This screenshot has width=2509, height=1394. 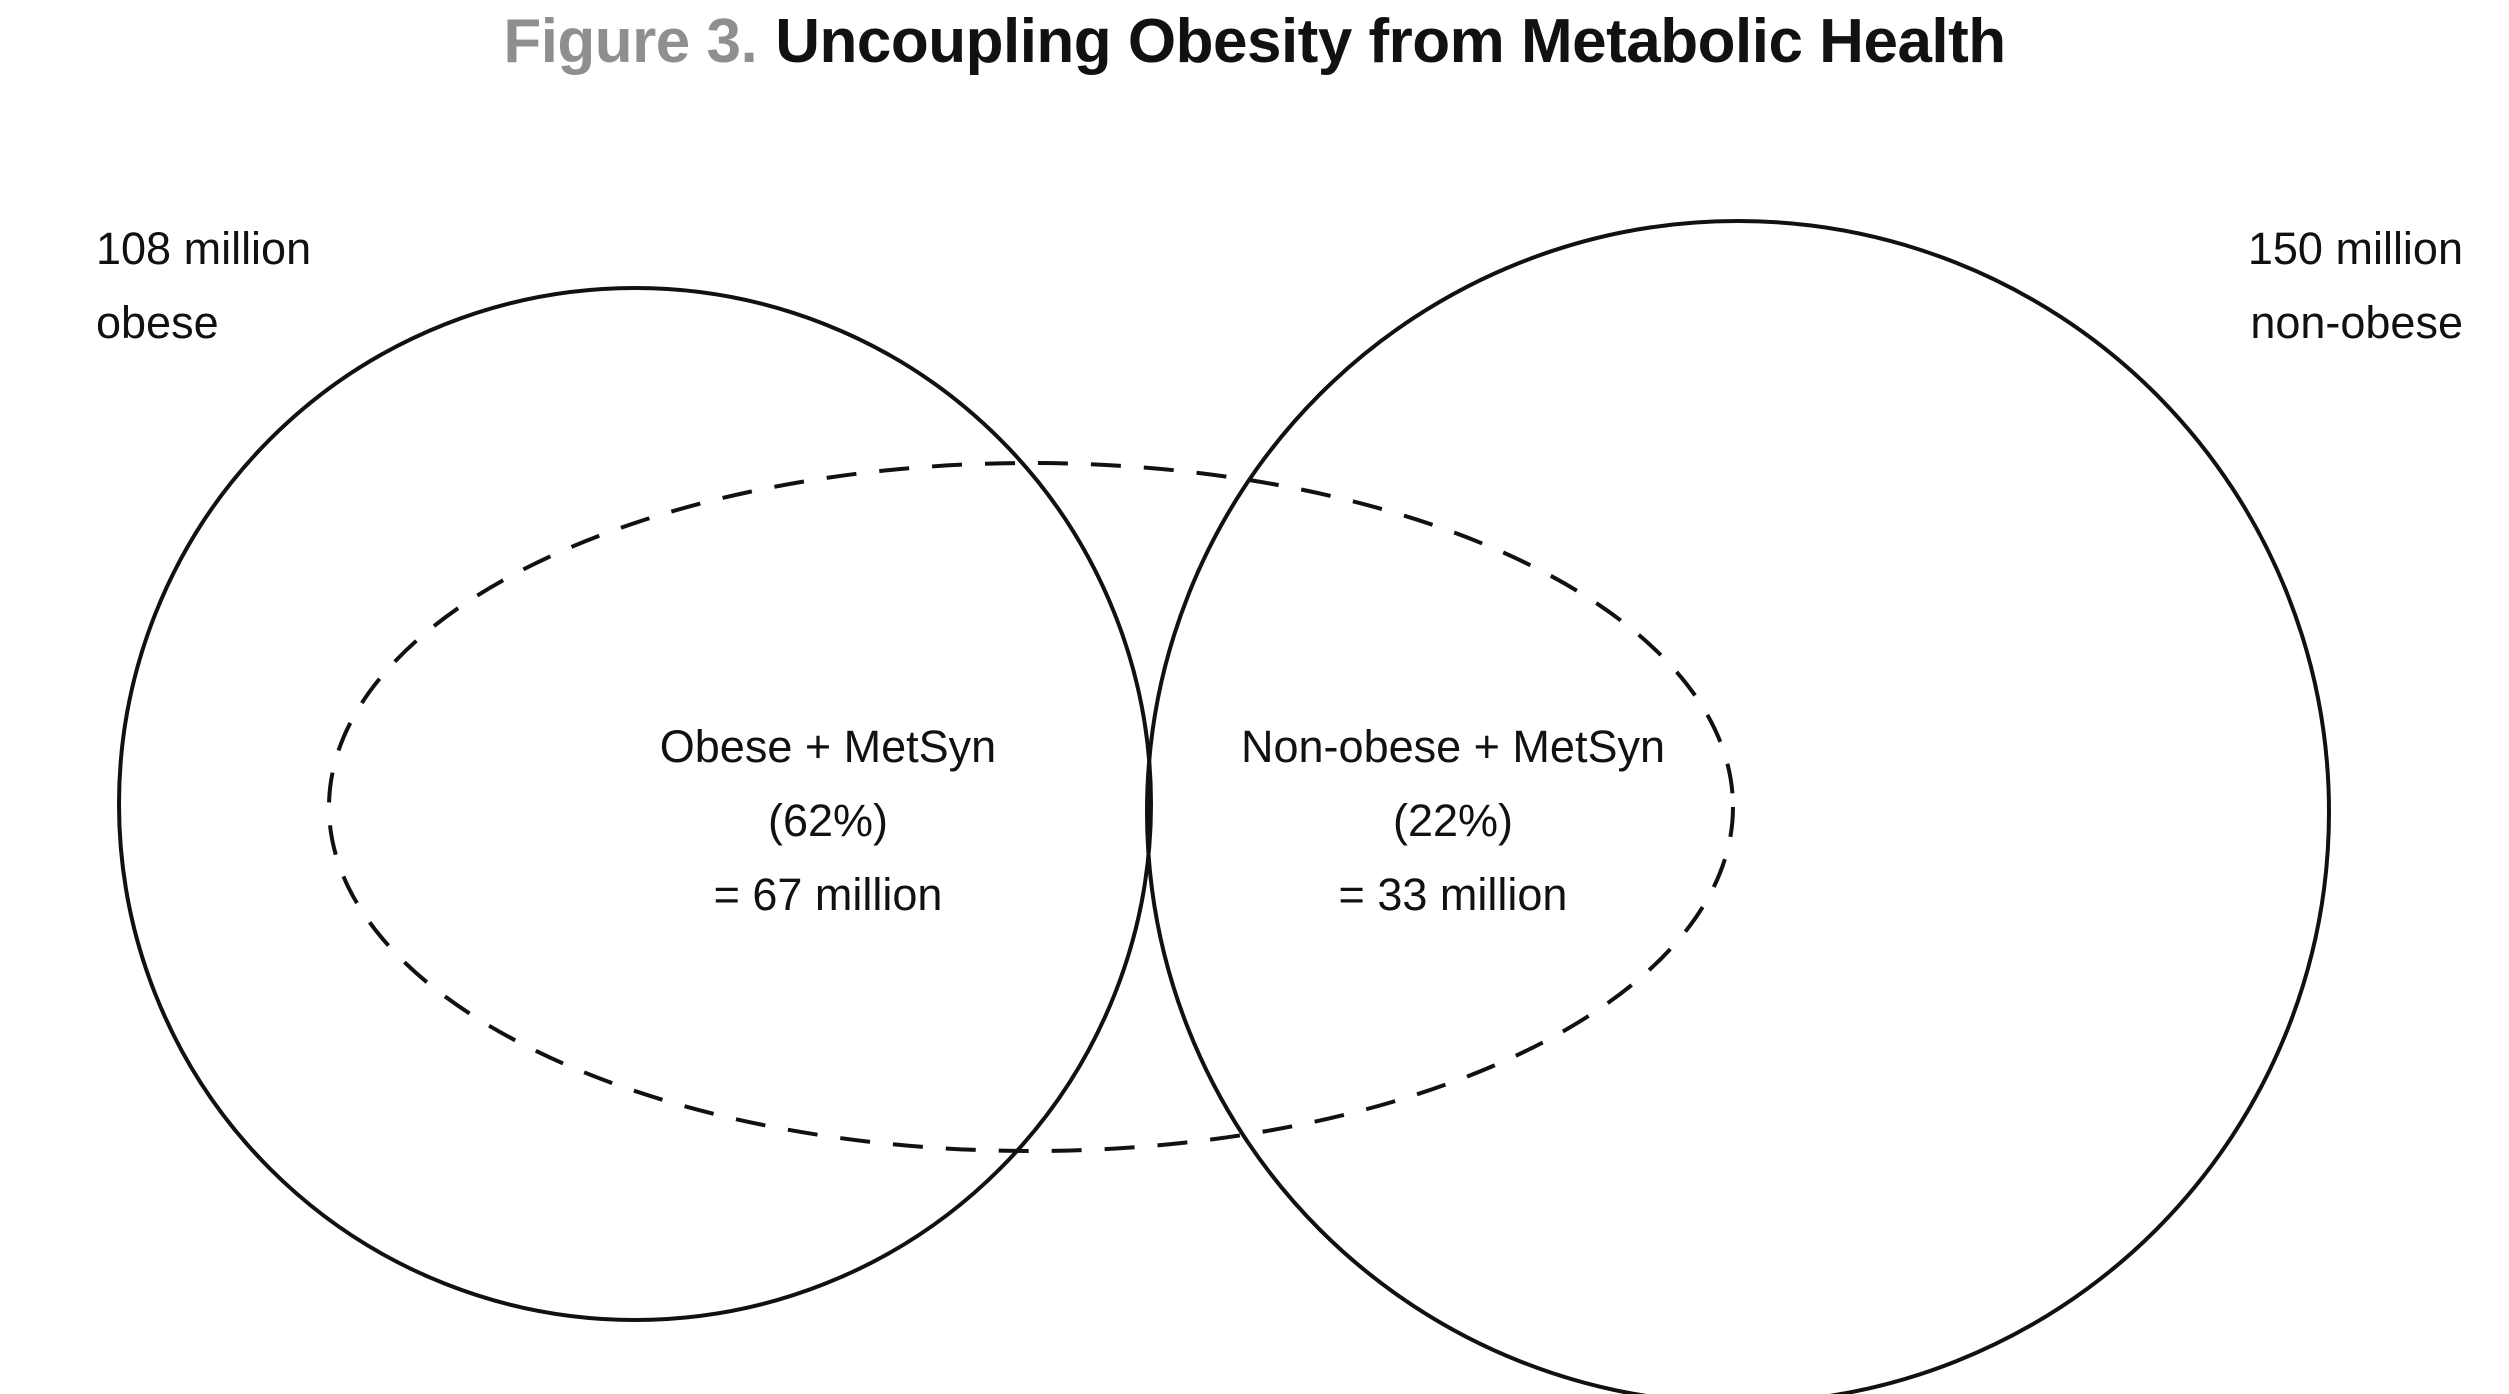 I want to click on obese-metsyn-count: = 67 million, so click(x=828, y=894).